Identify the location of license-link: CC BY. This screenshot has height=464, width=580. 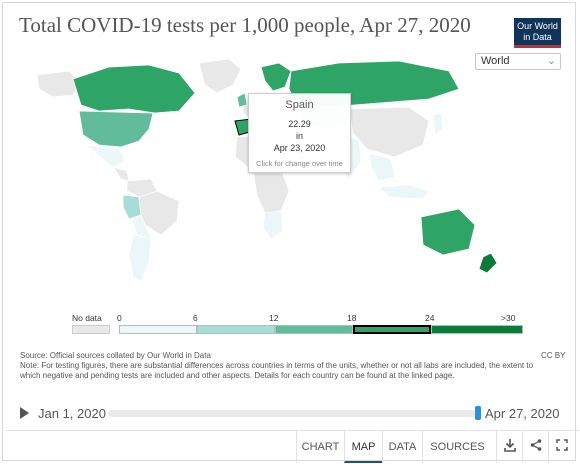
(553, 355).